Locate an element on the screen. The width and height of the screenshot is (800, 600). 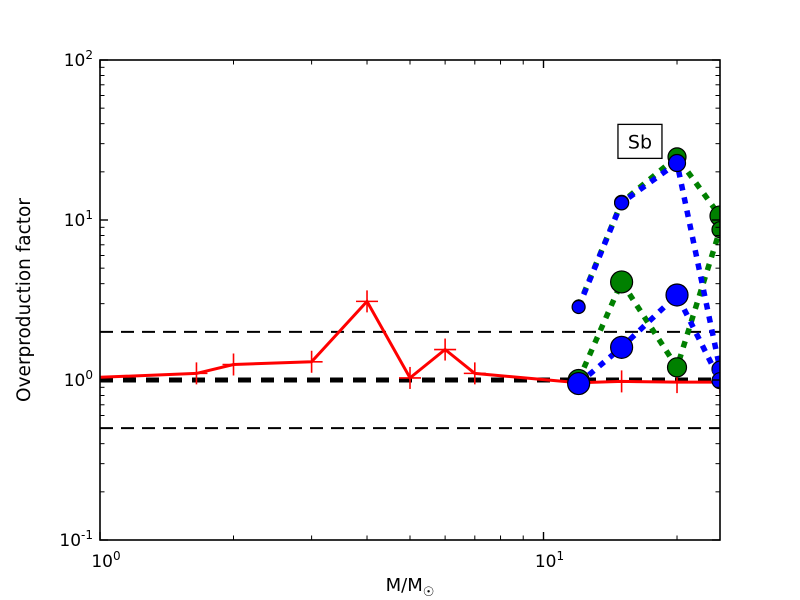
x-tick-label: 10¹ is located at coordinates (549, 560).